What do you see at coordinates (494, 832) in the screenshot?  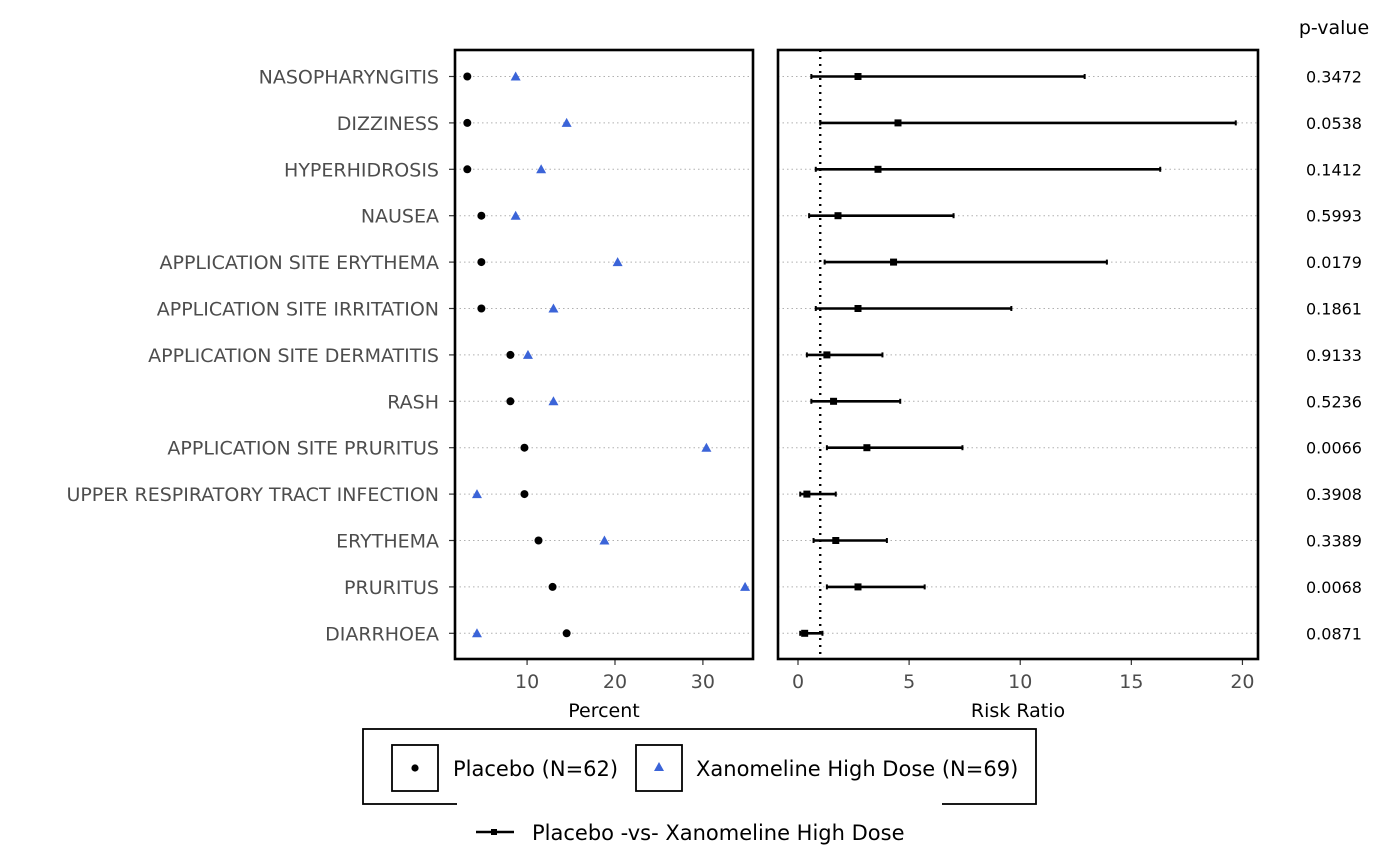 I see `legend-risk-ratio-square-icon` at bounding box center [494, 832].